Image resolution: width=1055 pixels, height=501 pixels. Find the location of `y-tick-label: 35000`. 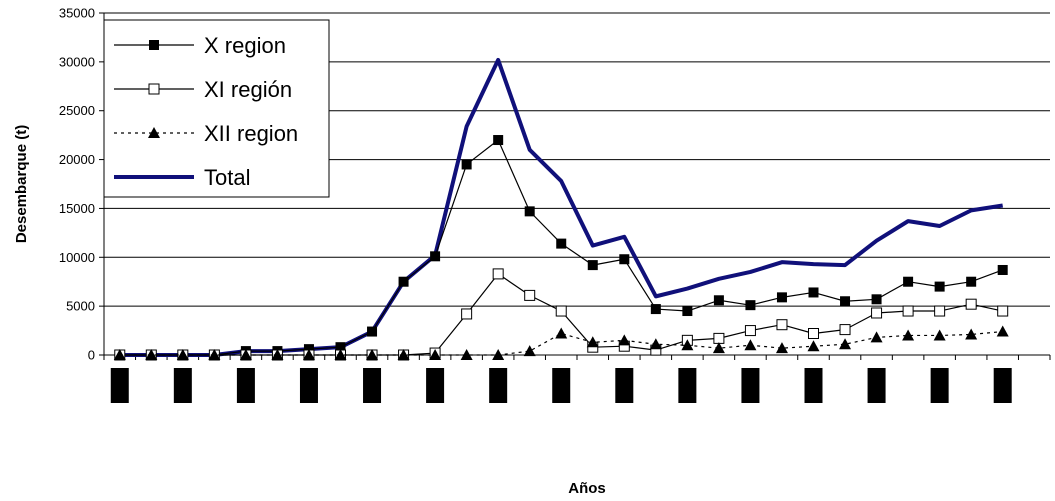

y-tick-label: 35000 is located at coordinates (77, 13).